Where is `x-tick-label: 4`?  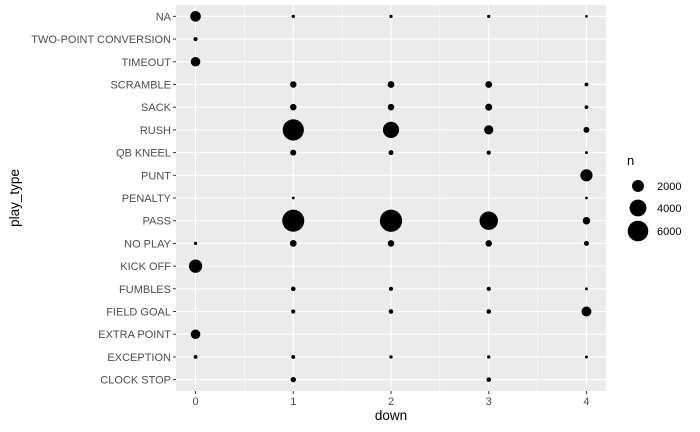 x-tick-label: 4 is located at coordinates (586, 402).